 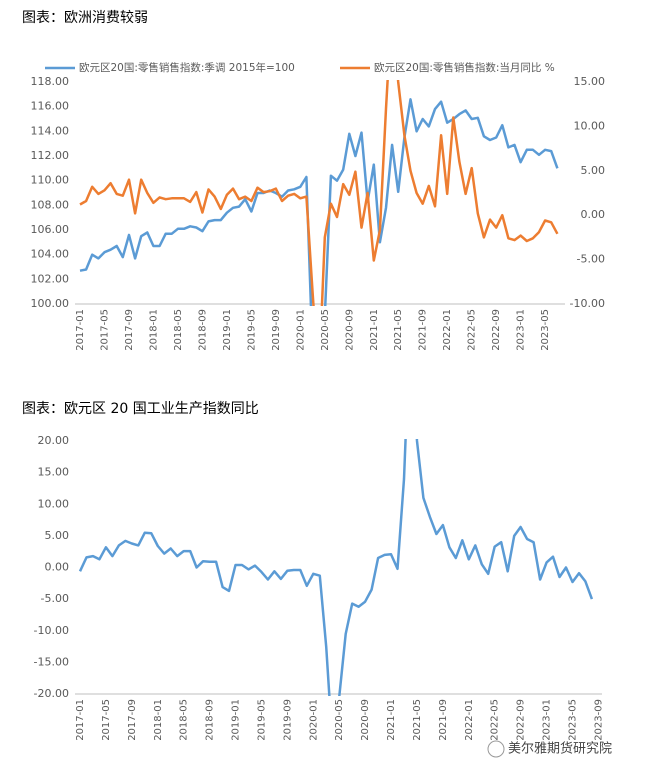 I want to click on y-tick-label: 100.00, so click(x=50, y=303).